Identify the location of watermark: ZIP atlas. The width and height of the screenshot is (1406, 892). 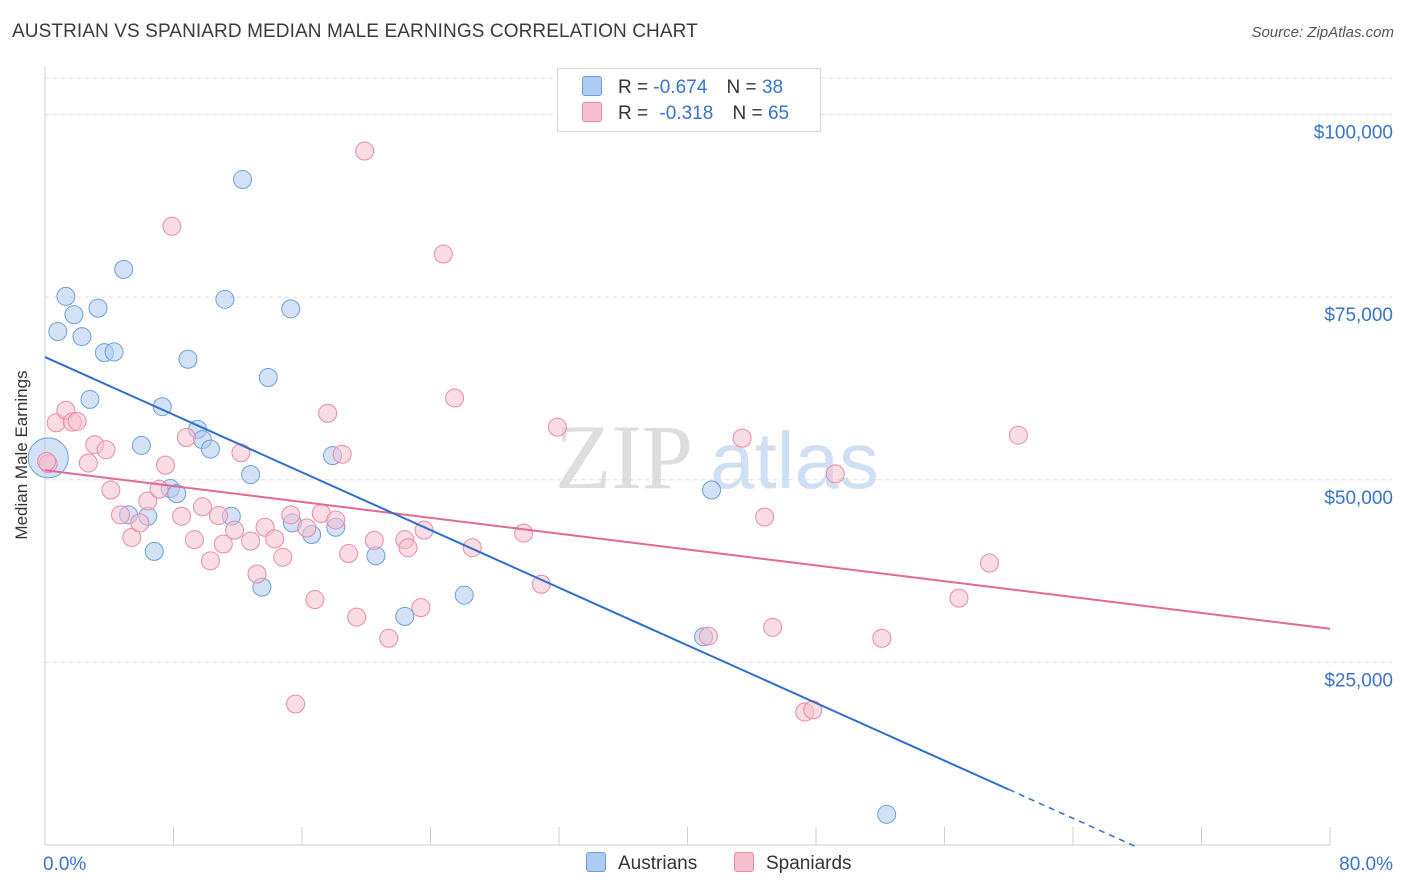
(717, 457).